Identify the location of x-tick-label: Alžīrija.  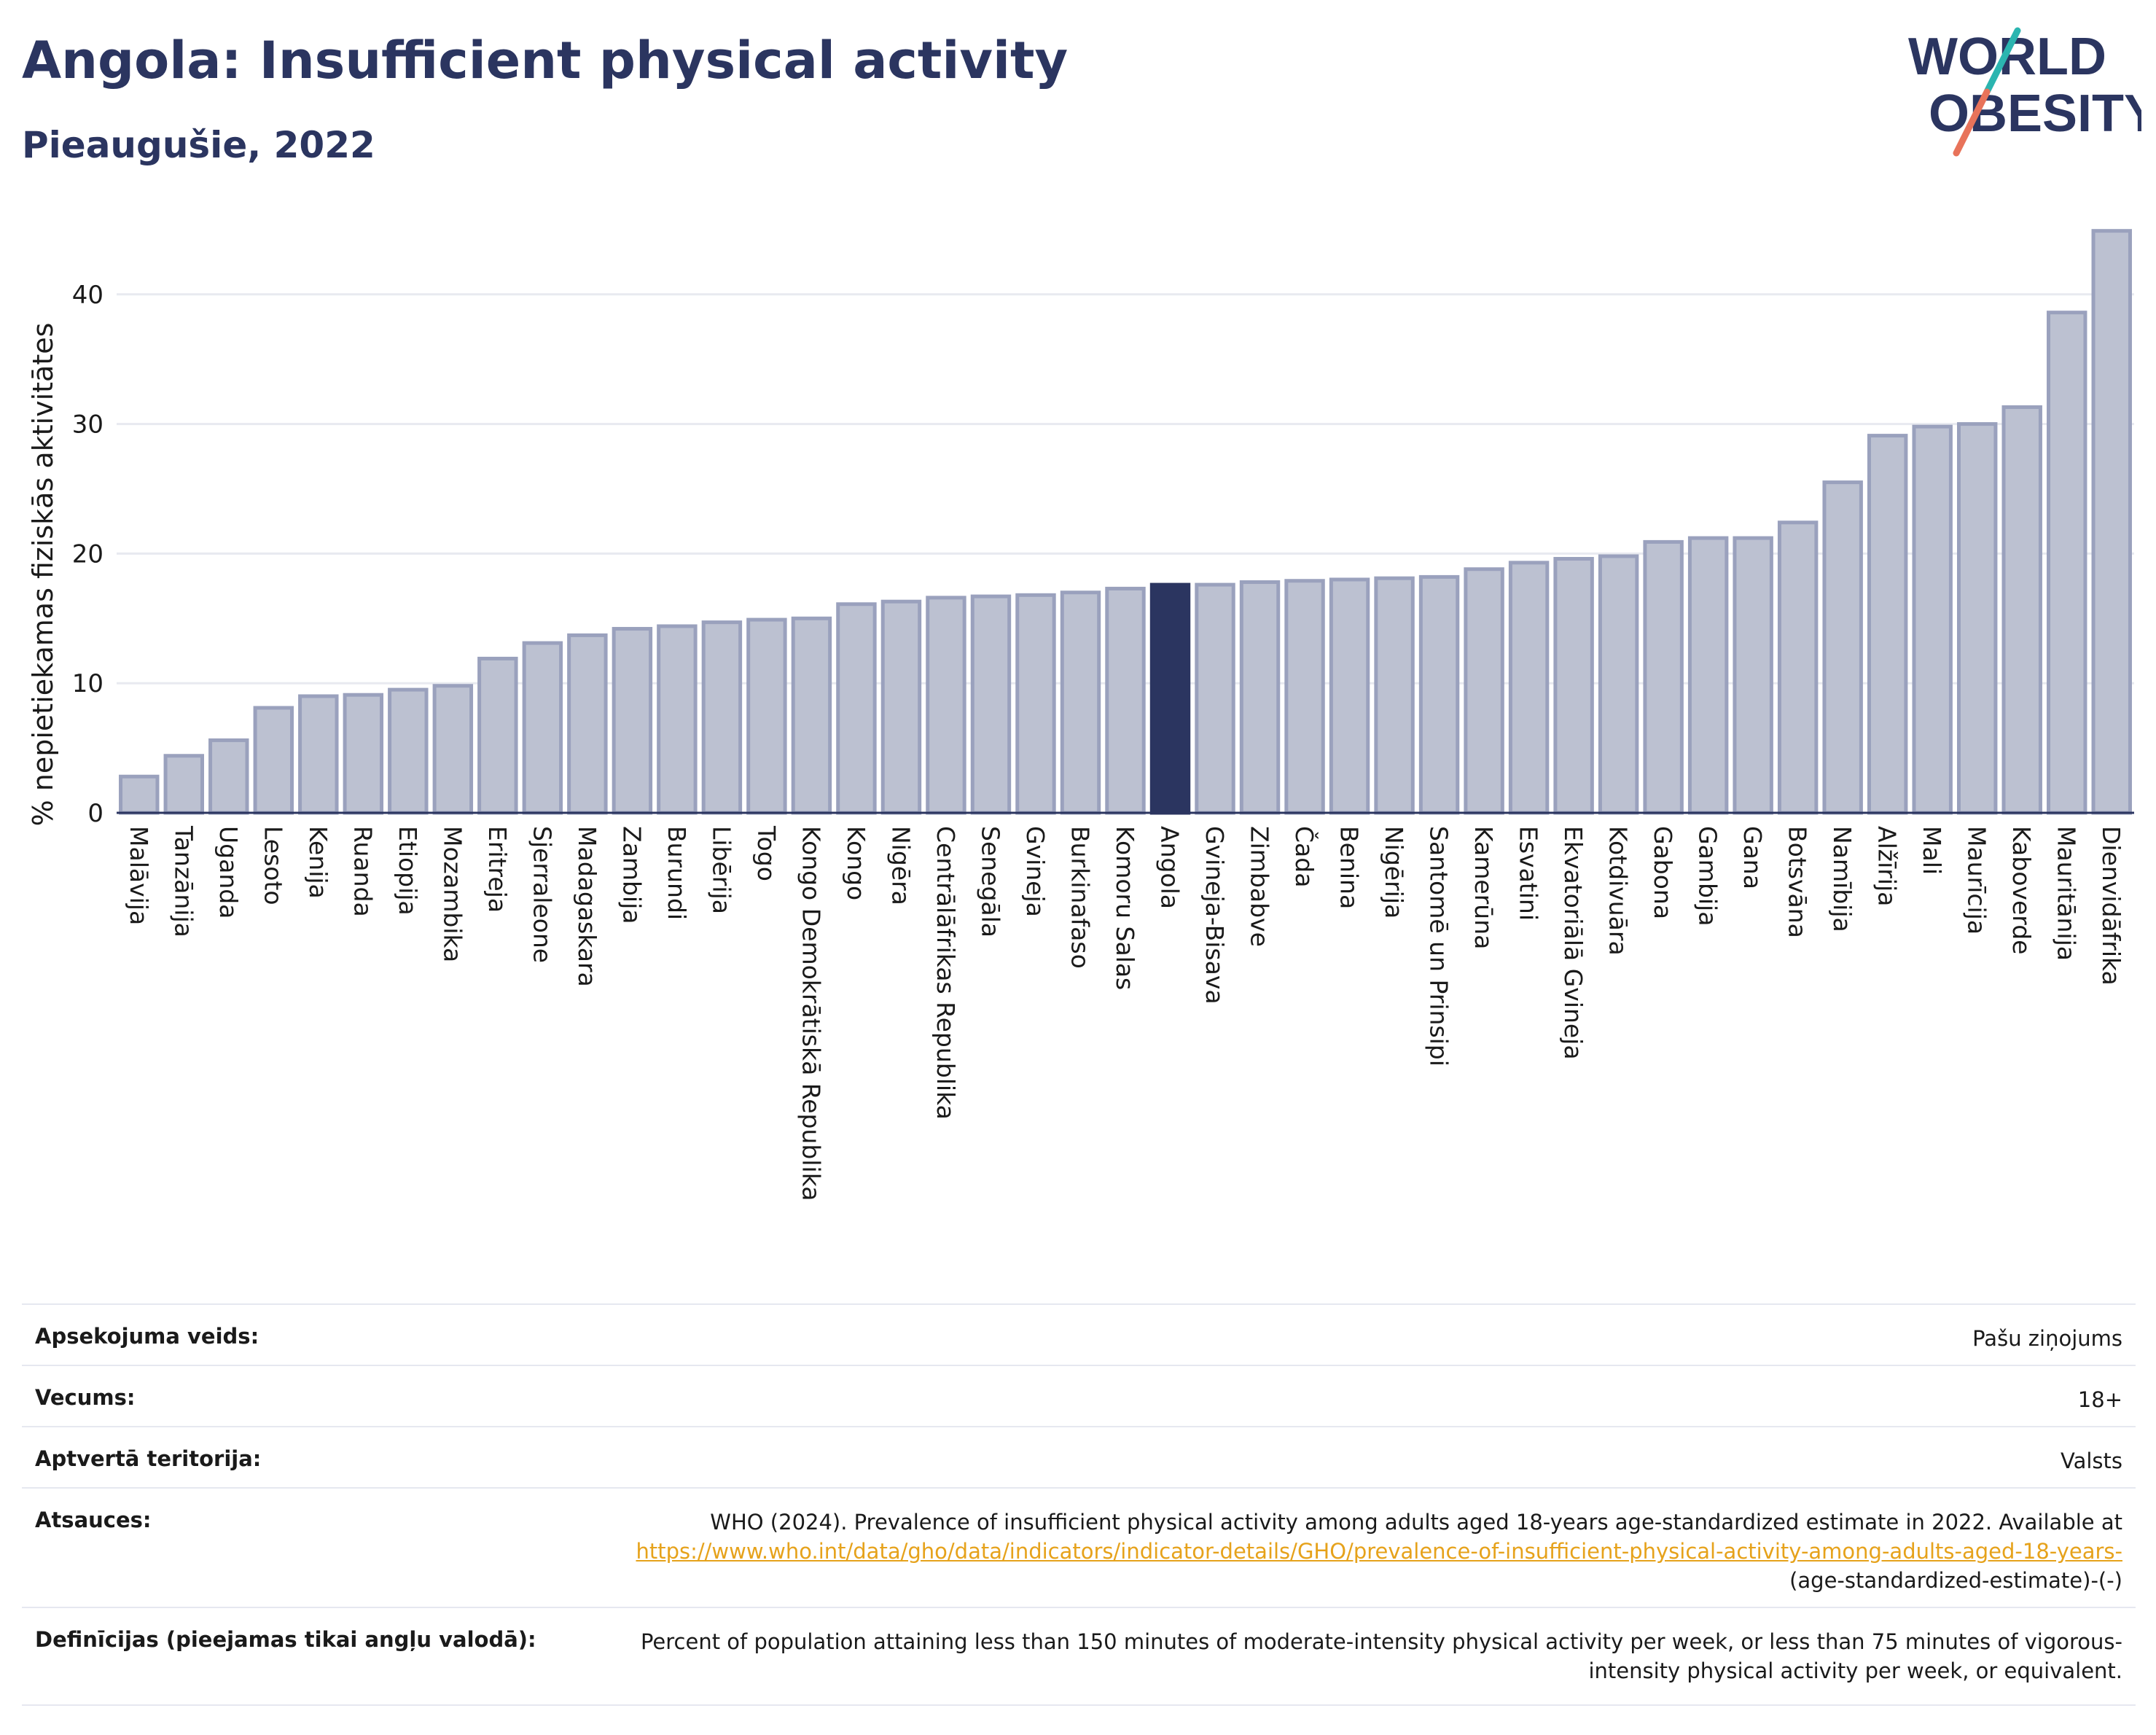
(1888, 866).